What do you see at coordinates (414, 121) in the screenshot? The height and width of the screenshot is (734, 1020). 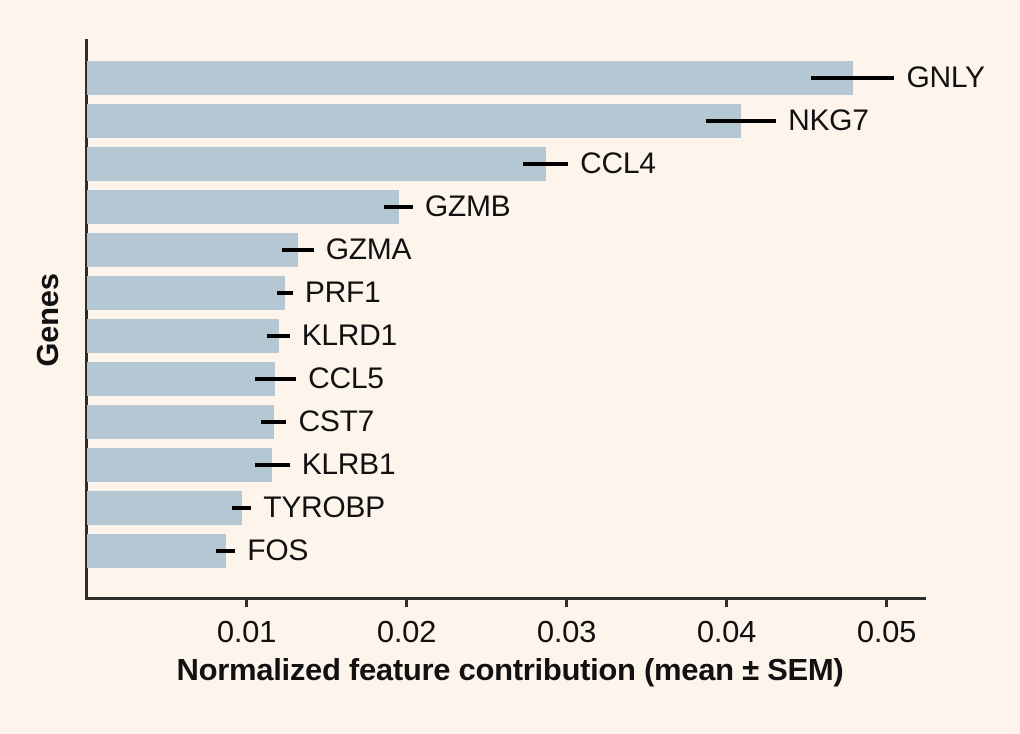 I see `bar-nkg7` at bounding box center [414, 121].